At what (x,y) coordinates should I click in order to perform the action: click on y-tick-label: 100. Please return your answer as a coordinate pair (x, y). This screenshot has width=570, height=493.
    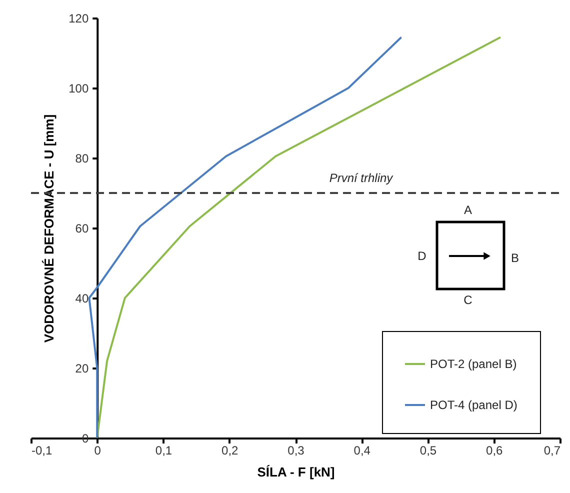
    Looking at the image, I should click on (78, 89).